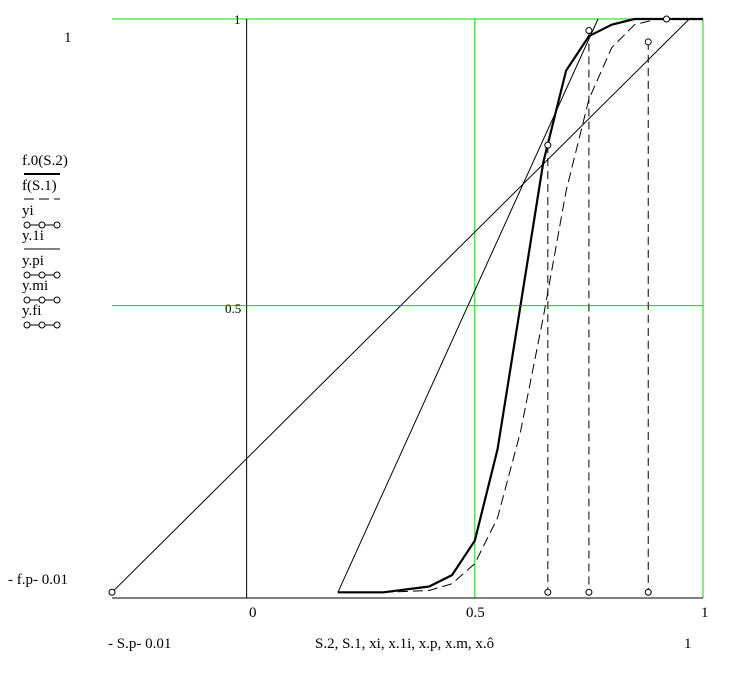 This screenshot has width=730, height=675. I want to click on legend-swatch-thick, so click(42, 174).